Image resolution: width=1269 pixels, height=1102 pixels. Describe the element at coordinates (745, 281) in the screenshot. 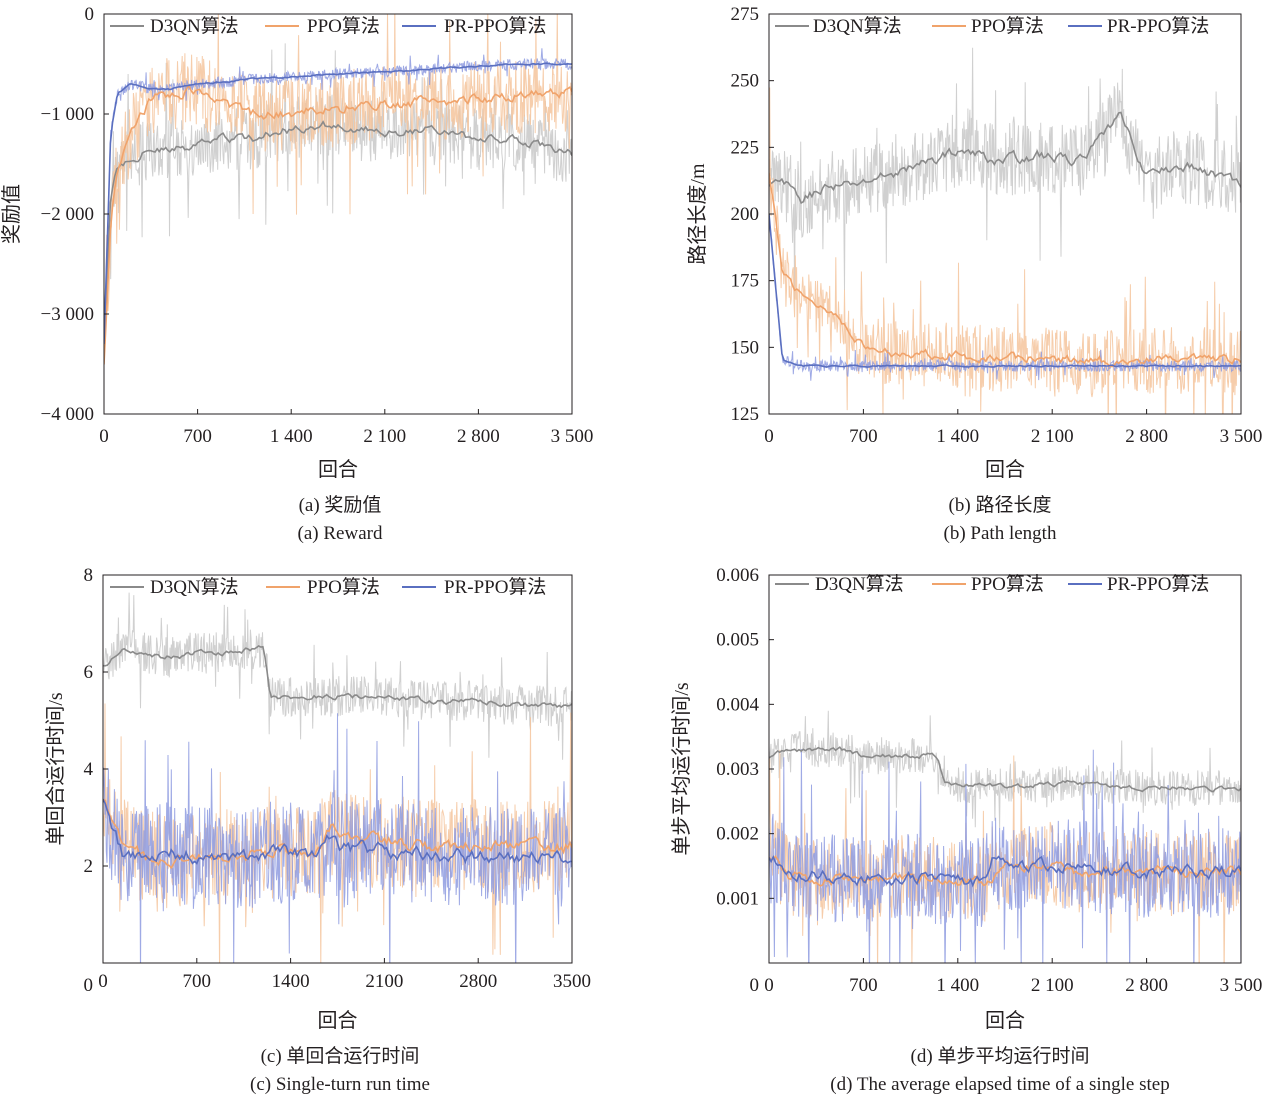

I see `y-tick-label: 175` at that location.